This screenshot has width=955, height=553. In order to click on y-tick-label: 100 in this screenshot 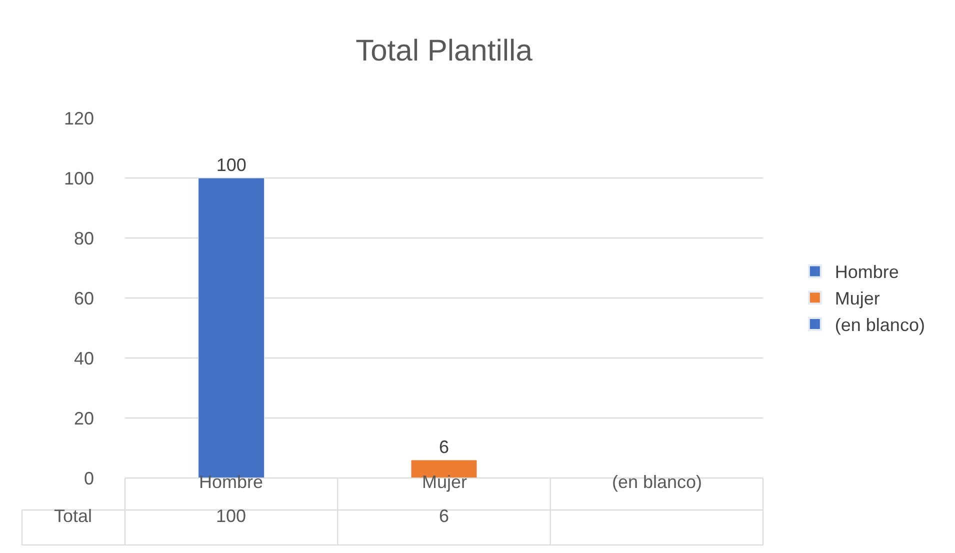, I will do `click(79, 178)`.